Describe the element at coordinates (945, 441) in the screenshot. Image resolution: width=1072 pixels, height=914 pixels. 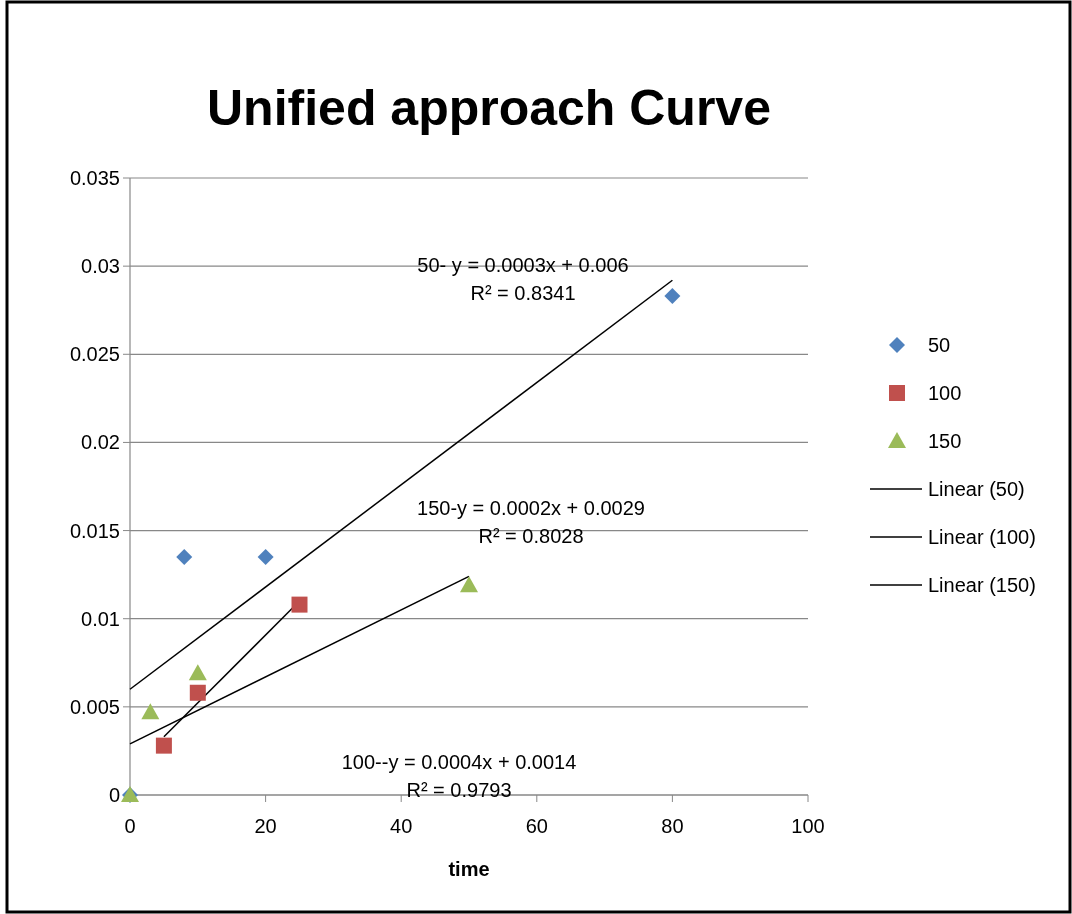
I see `legend-label: 150` at that location.